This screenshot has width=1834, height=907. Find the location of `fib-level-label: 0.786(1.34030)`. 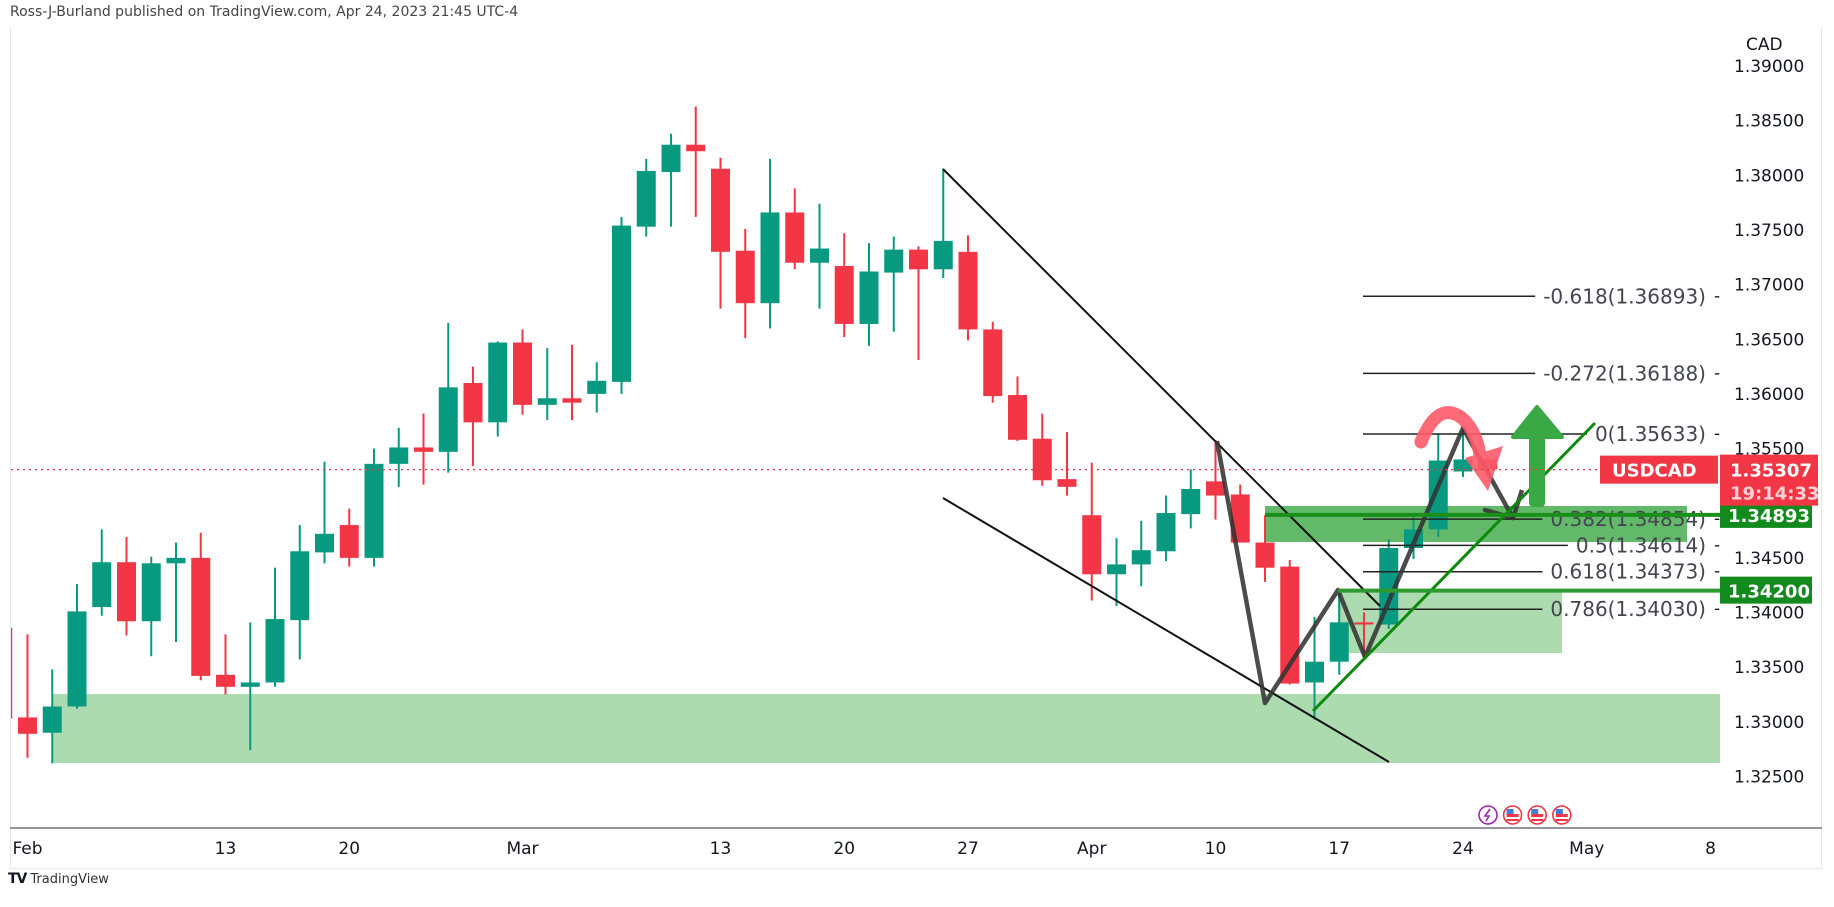

fib-level-label: 0.786(1.34030) is located at coordinates (1628, 609).